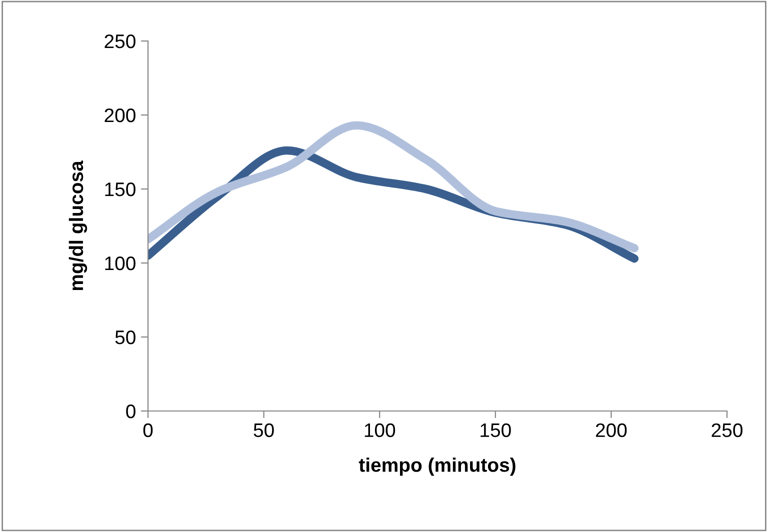  What do you see at coordinates (120, 41) in the screenshot?
I see `y-tick-label: 250` at bounding box center [120, 41].